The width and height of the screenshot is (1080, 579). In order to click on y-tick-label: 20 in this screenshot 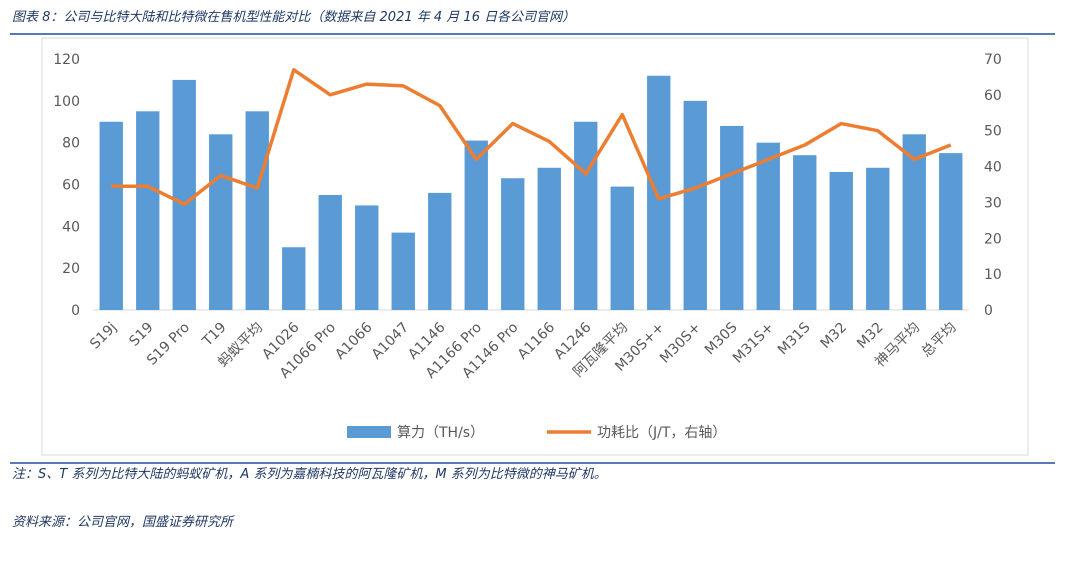, I will do `click(71, 269)`.